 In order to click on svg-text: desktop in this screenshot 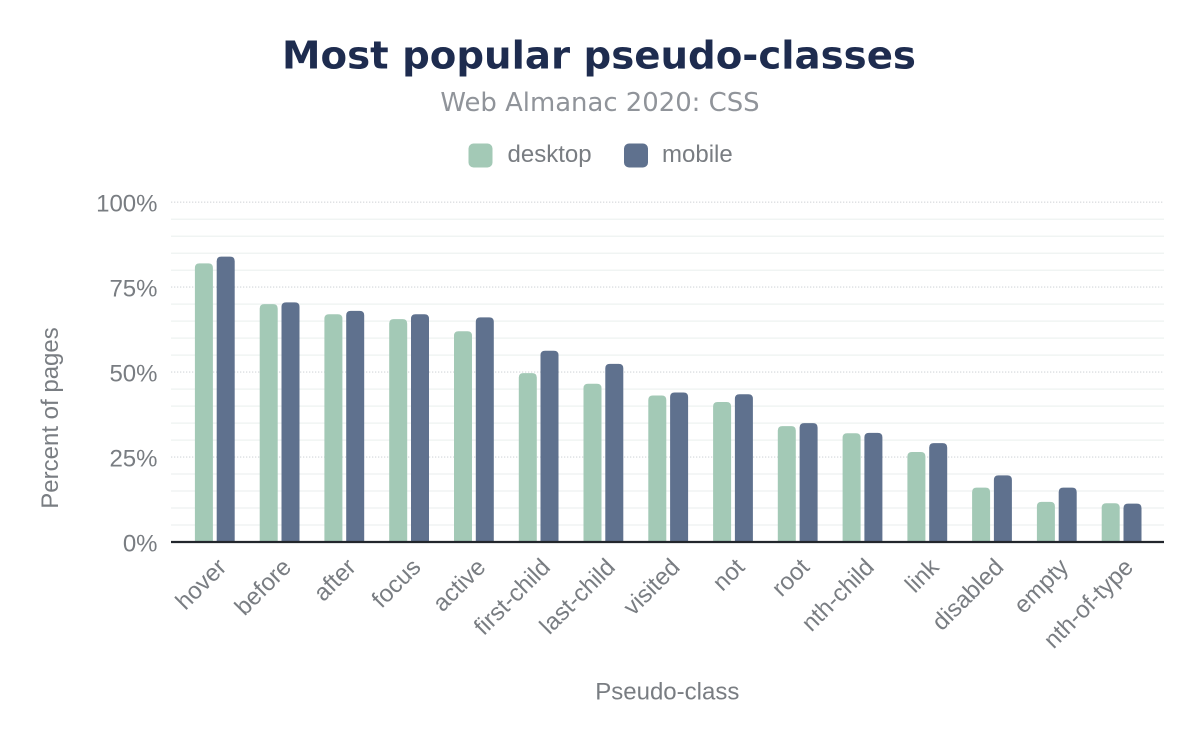, I will do `click(550, 154)`.